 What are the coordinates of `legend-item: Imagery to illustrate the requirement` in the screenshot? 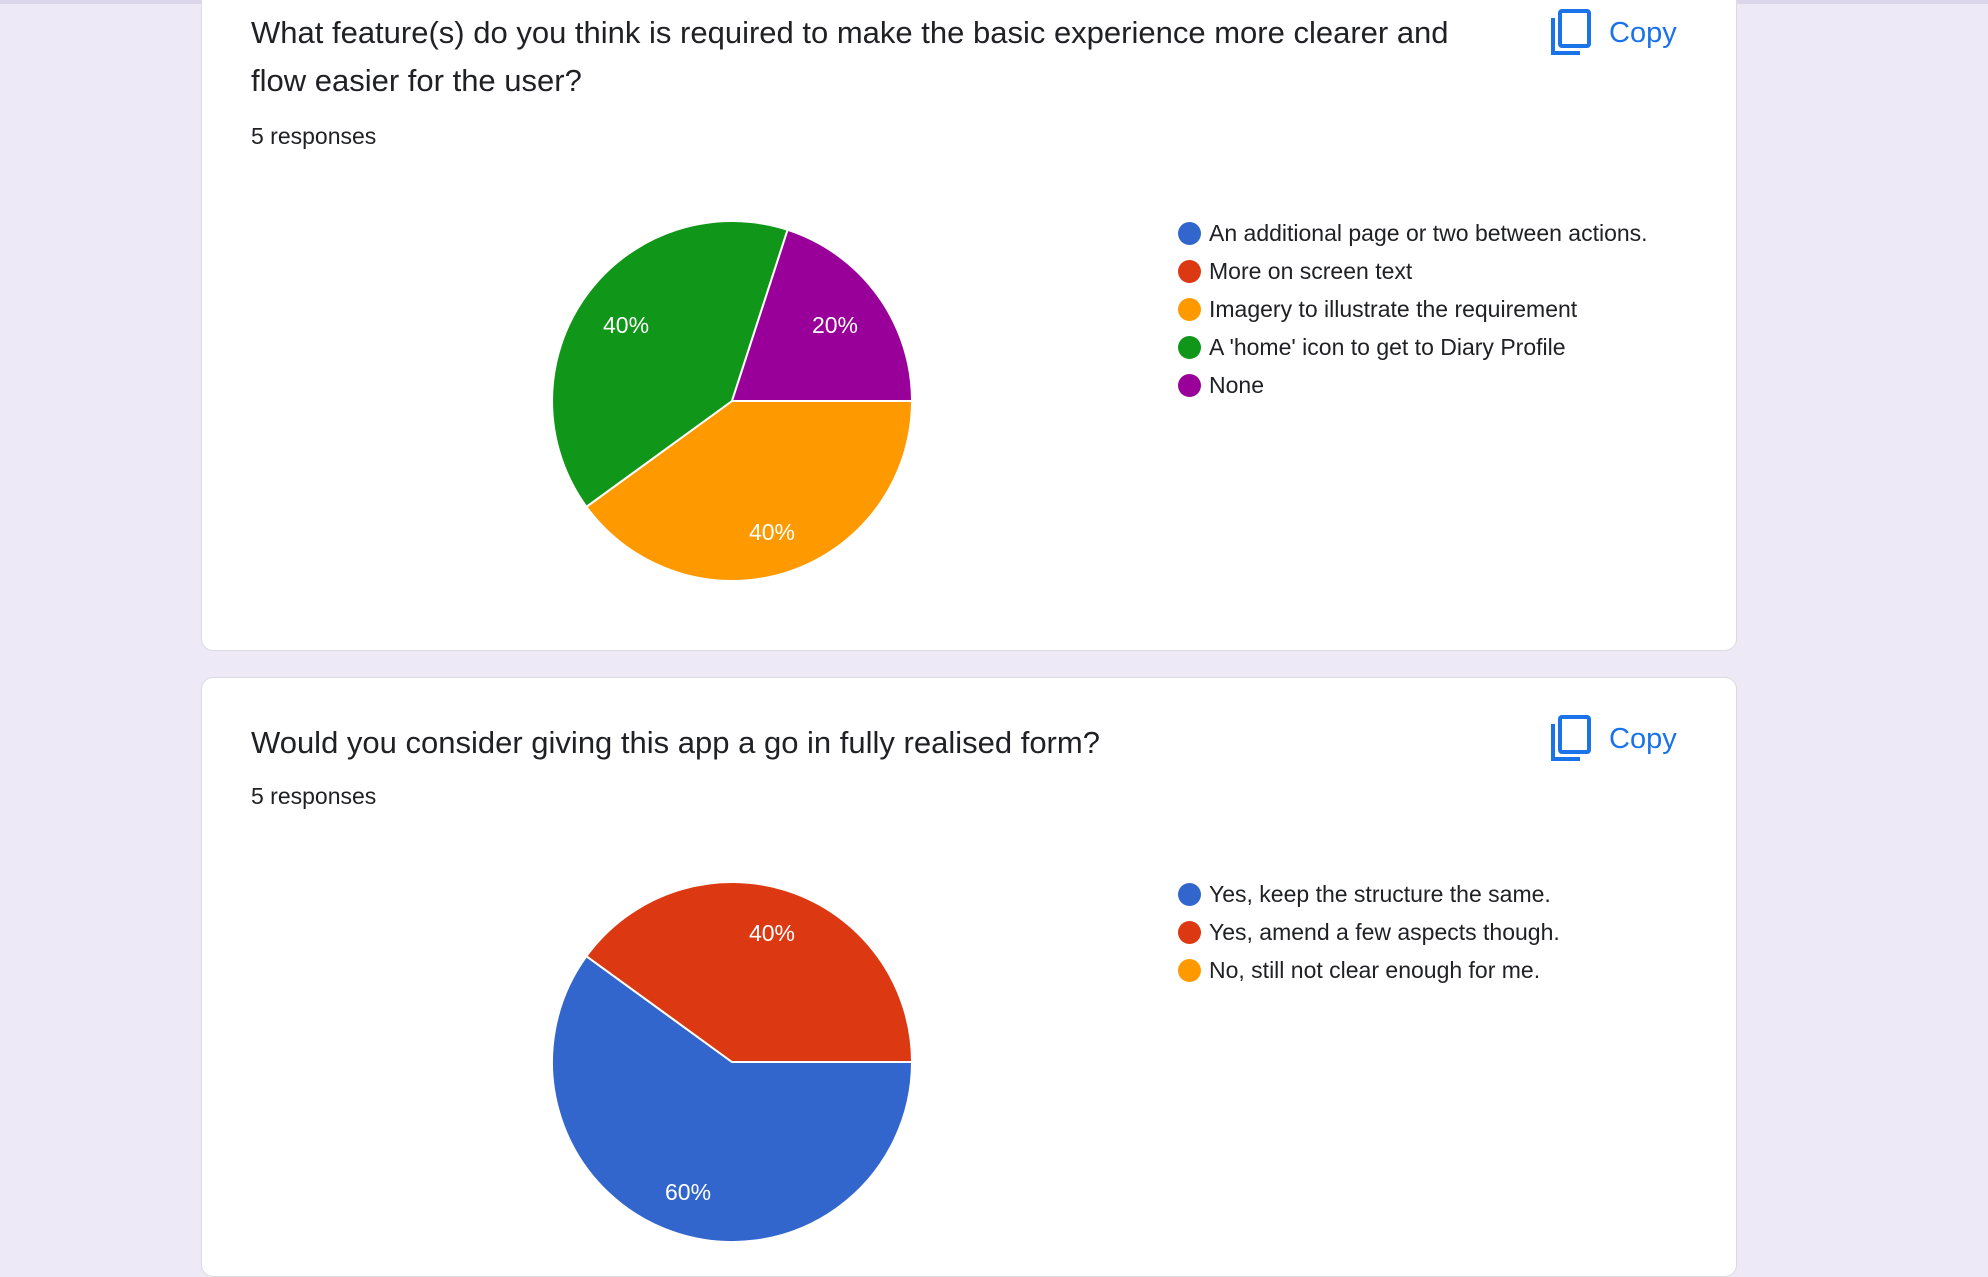 It's located at (1416, 309).